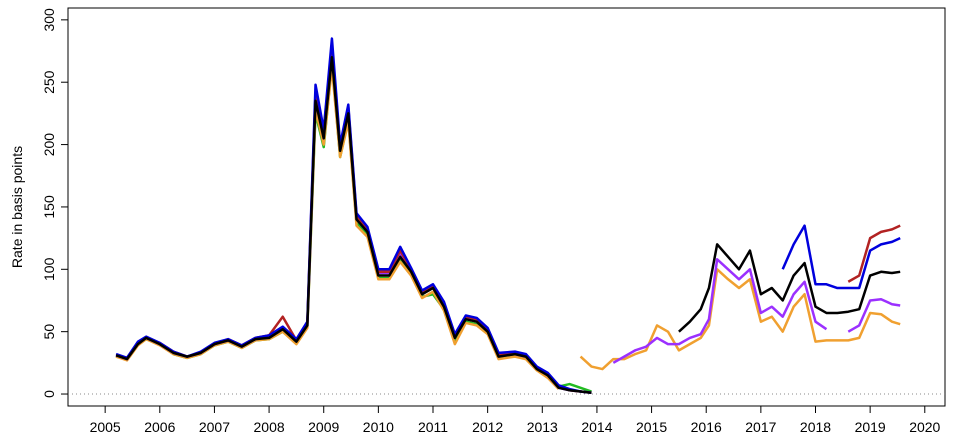 The height and width of the screenshot is (442, 953). What do you see at coordinates (815, 427) in the screenshot?
I see `x-tick-label: 2018` at bounding box center [815, 427].